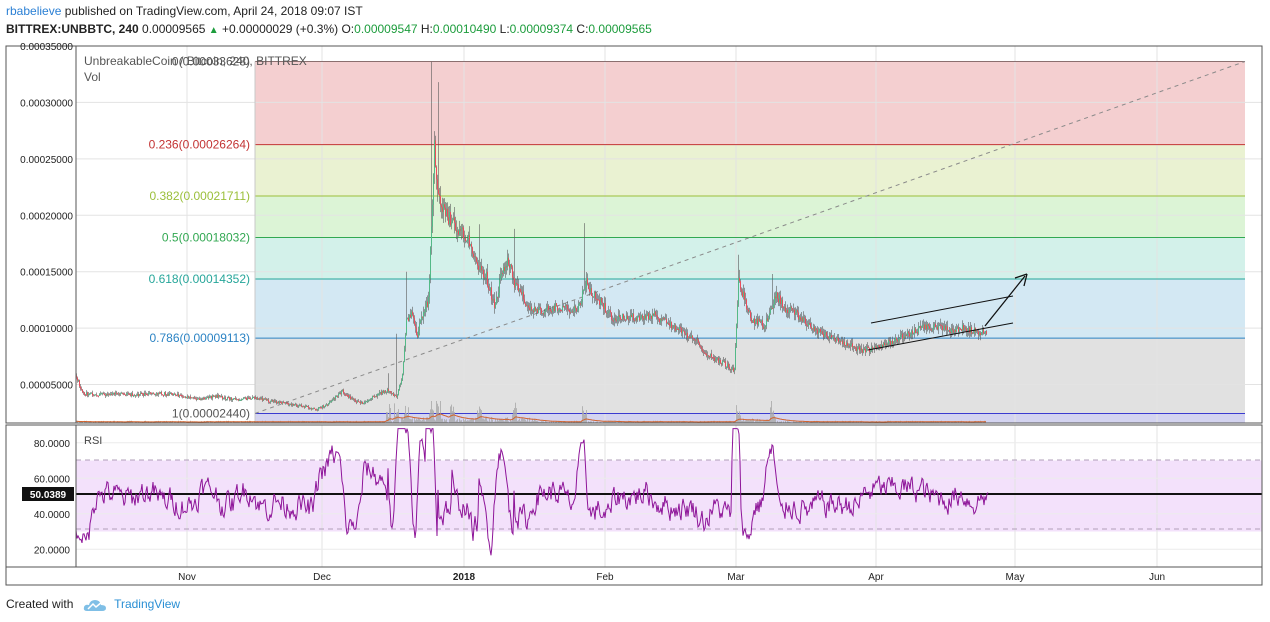 This screenshot has height=622, width=1270. I want to click on up-arrow-icon: ▲, so click(213, 30).